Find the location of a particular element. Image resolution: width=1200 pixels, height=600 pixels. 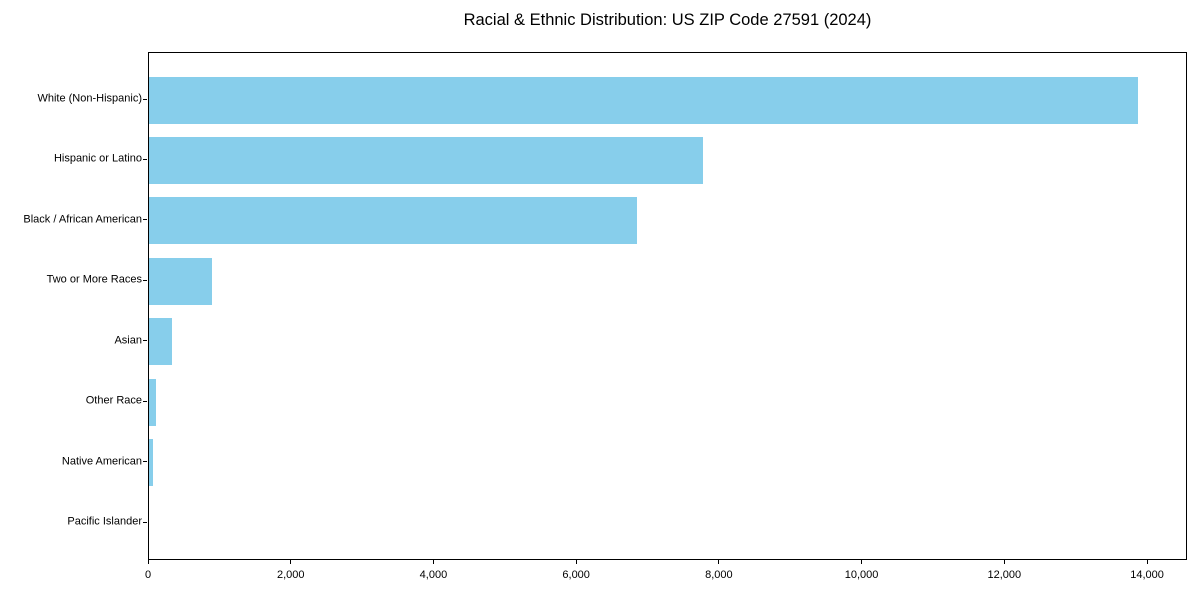

y-tick-label-two-or-more-races: Two or More Races is located at coordinates (94, 279).